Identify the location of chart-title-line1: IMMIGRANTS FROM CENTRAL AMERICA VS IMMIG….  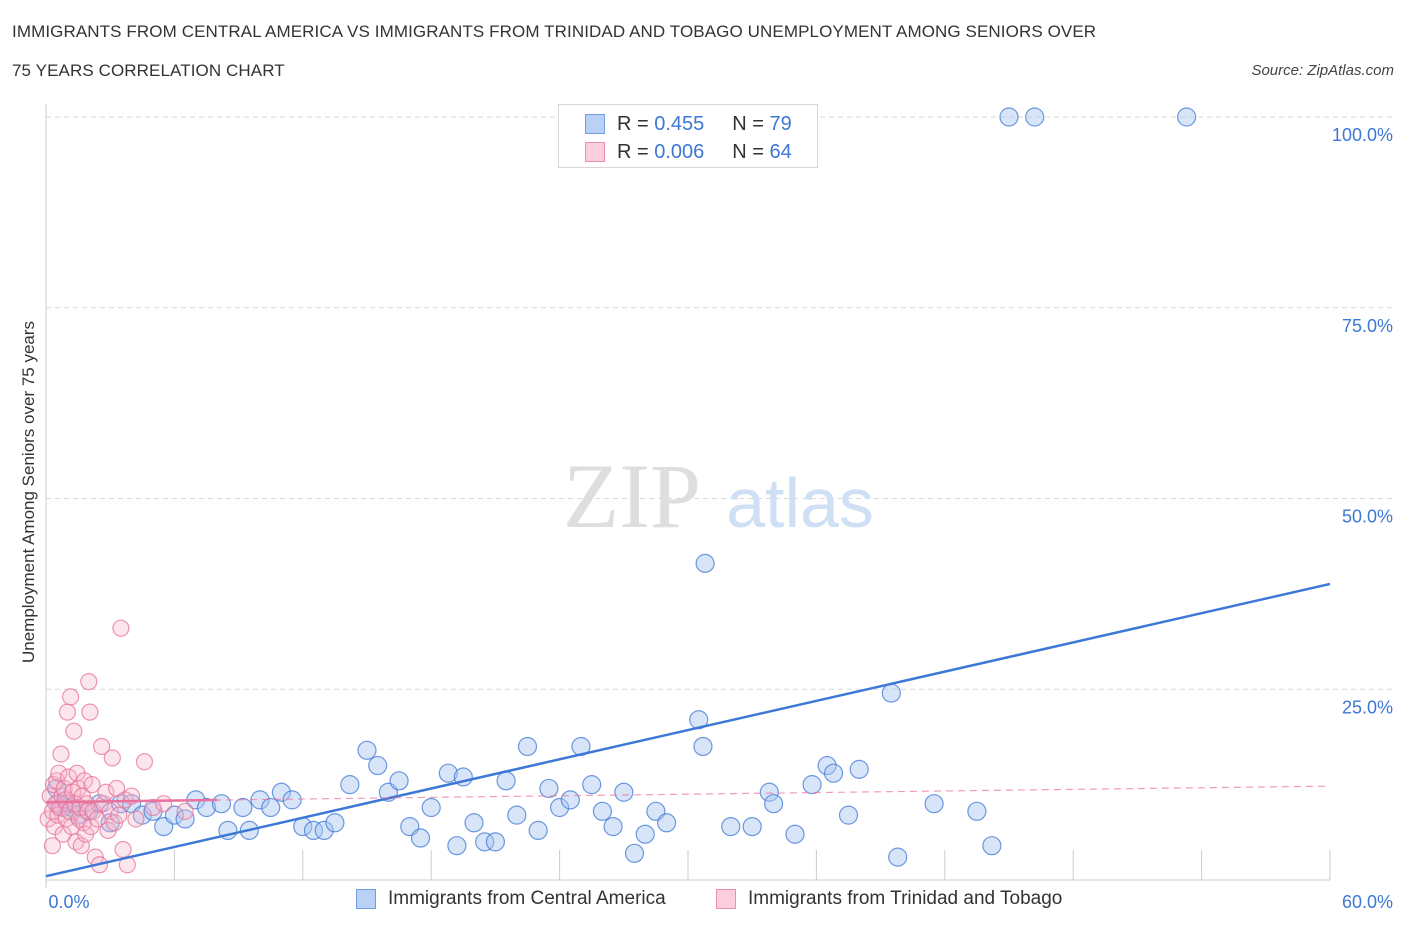
(554, 31).